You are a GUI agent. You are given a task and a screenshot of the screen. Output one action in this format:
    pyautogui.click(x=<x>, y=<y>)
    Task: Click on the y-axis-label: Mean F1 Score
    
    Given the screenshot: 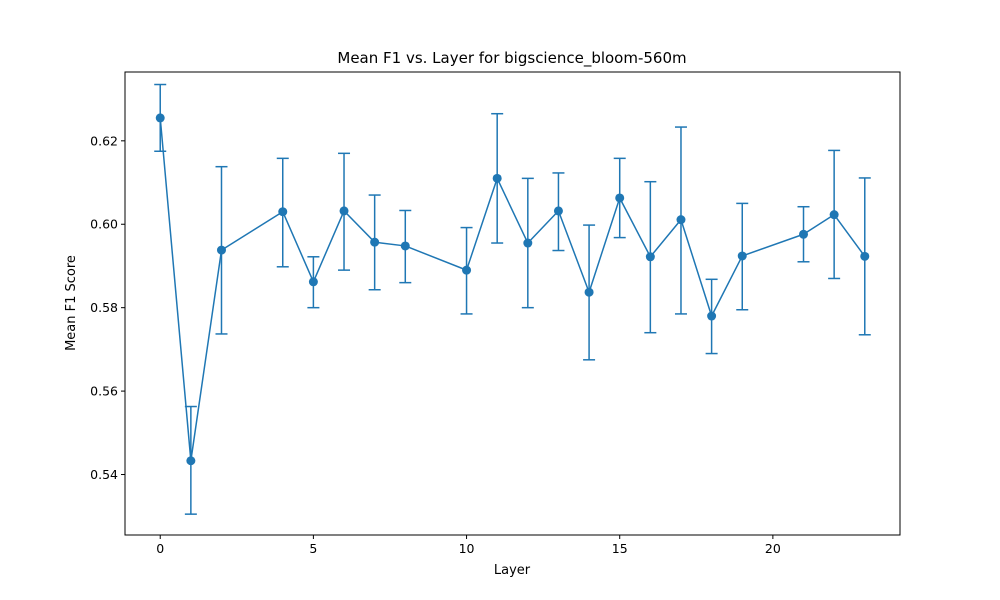 What is the action you would take?
    pyautogui.click(x=71, y=303)
    